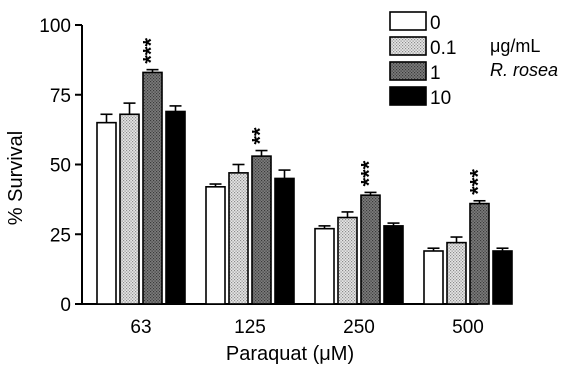 The width and height of the screenshot is (571, 369). Describe the element at coordinates (60, 166) in the screenshot. I see `y-tick-label: 50` at that location.